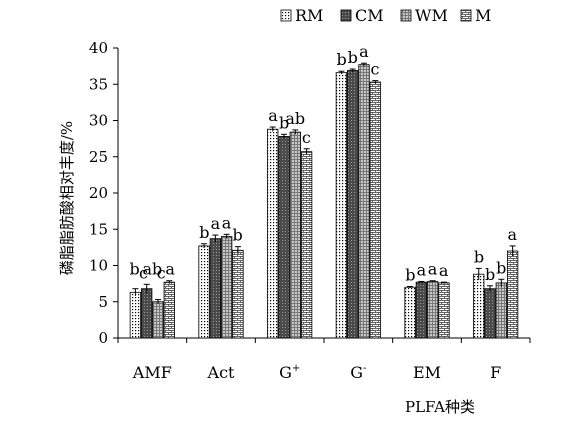 The width and height of the screenshot is (565, 433). What do you see at coordinates (67, 198) in the screenshot?
I see `y-axis-title: 磷脂脂肪酸相对丰度/%` at bounding box center [67, 198].